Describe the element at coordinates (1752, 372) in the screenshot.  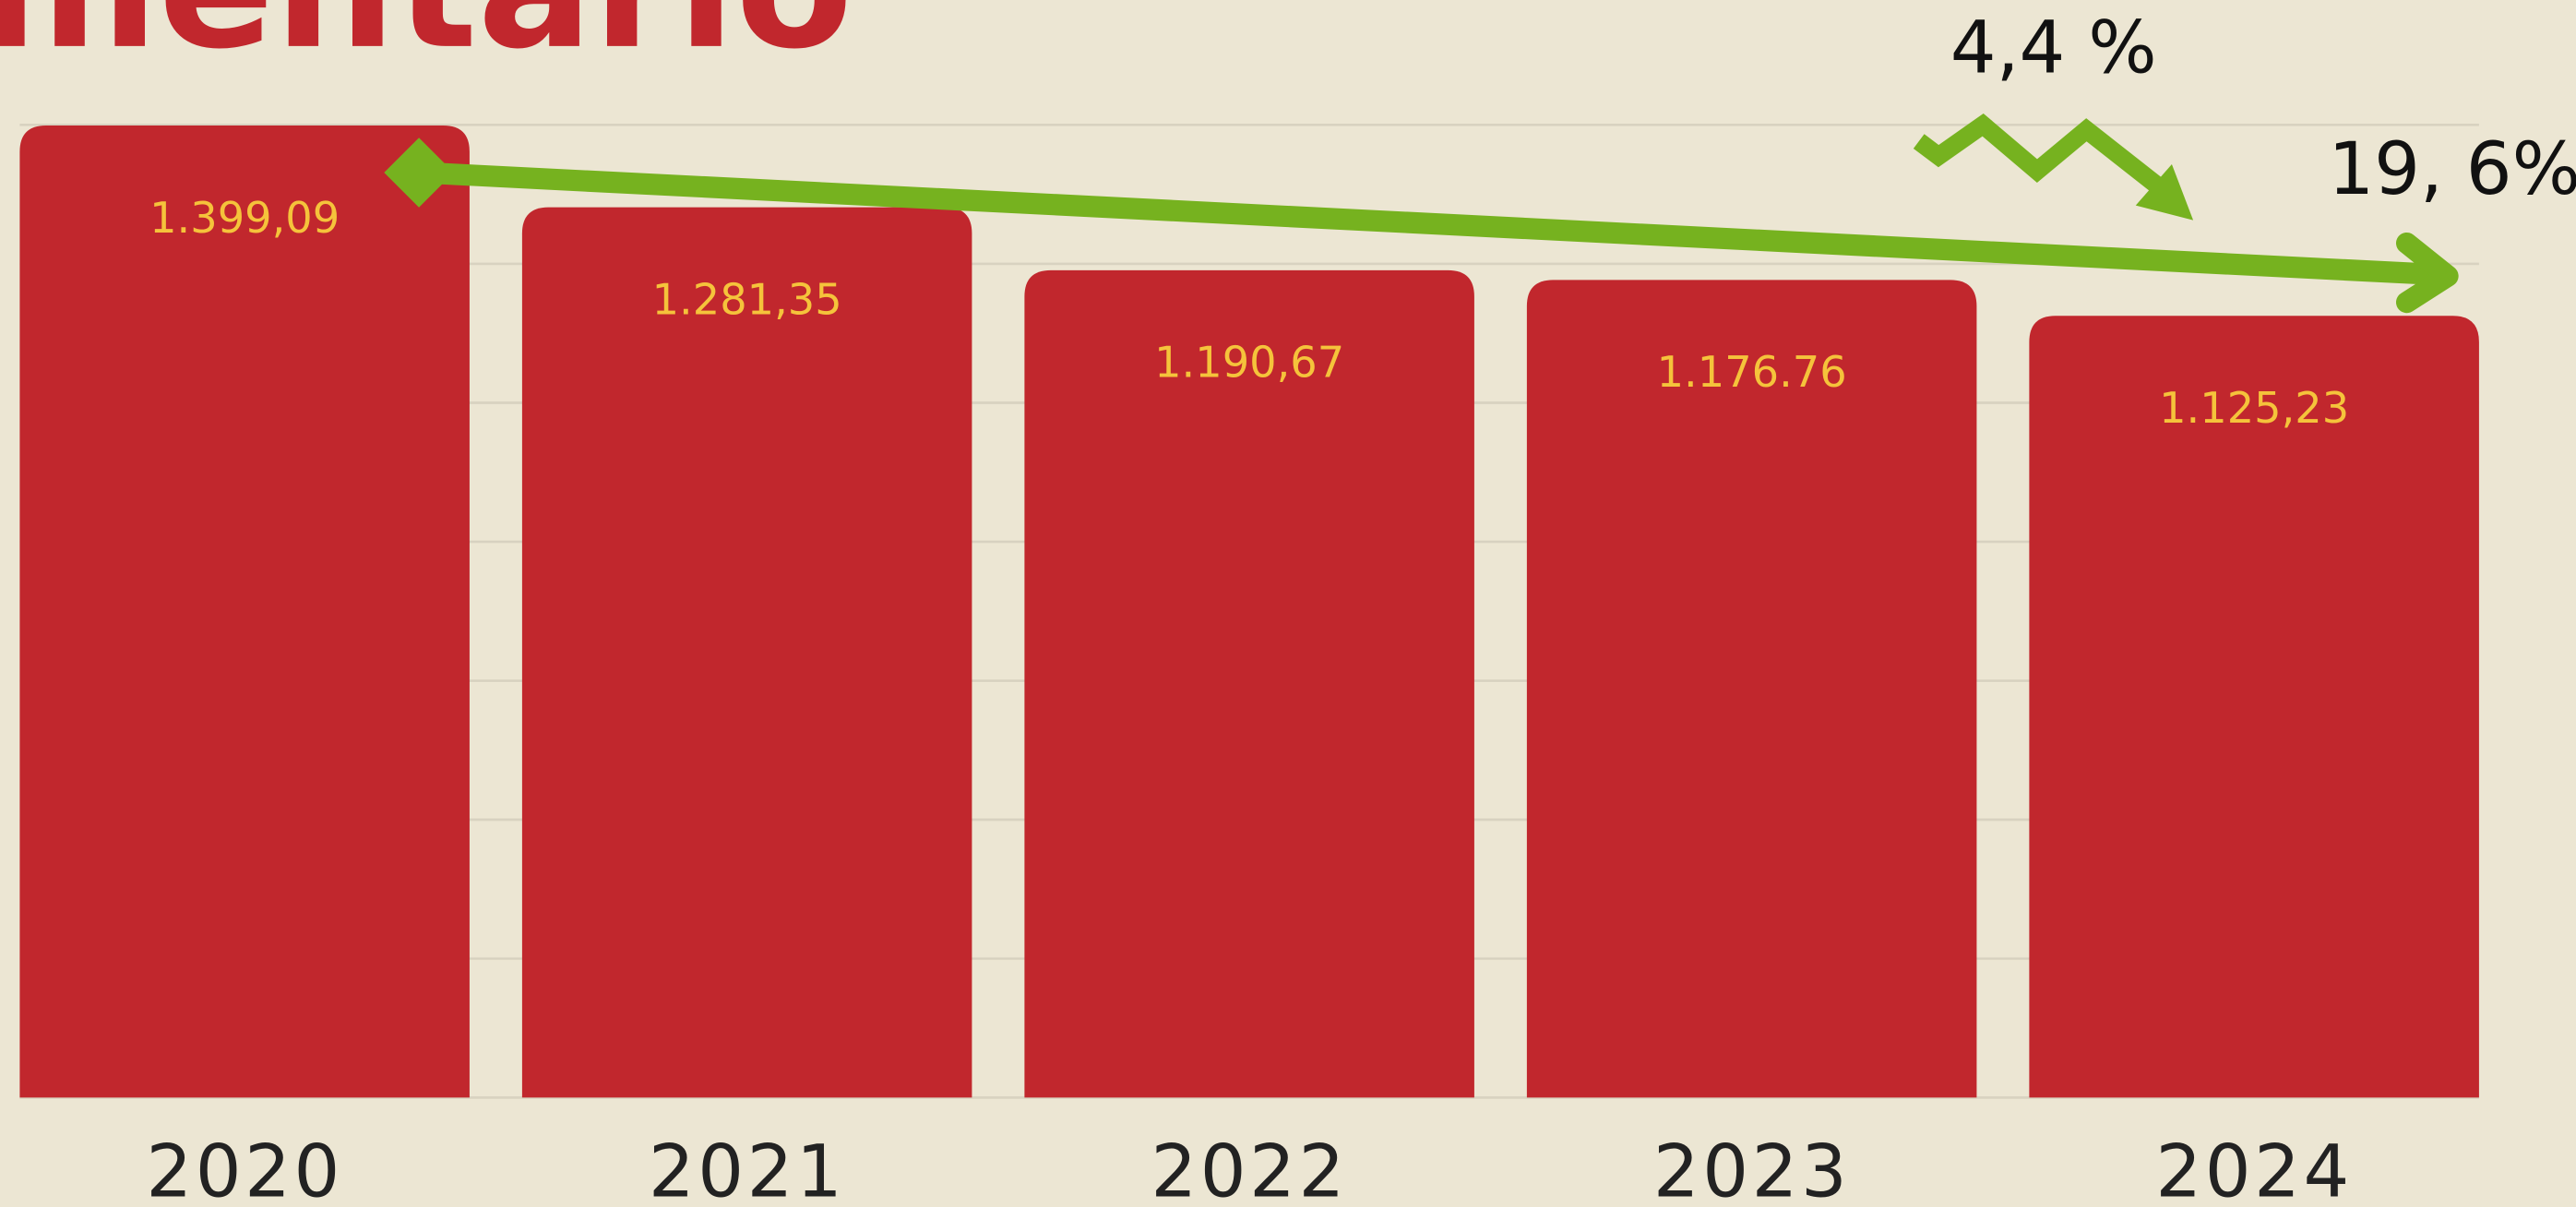
I see `value-label: 1.176.76` at that location.